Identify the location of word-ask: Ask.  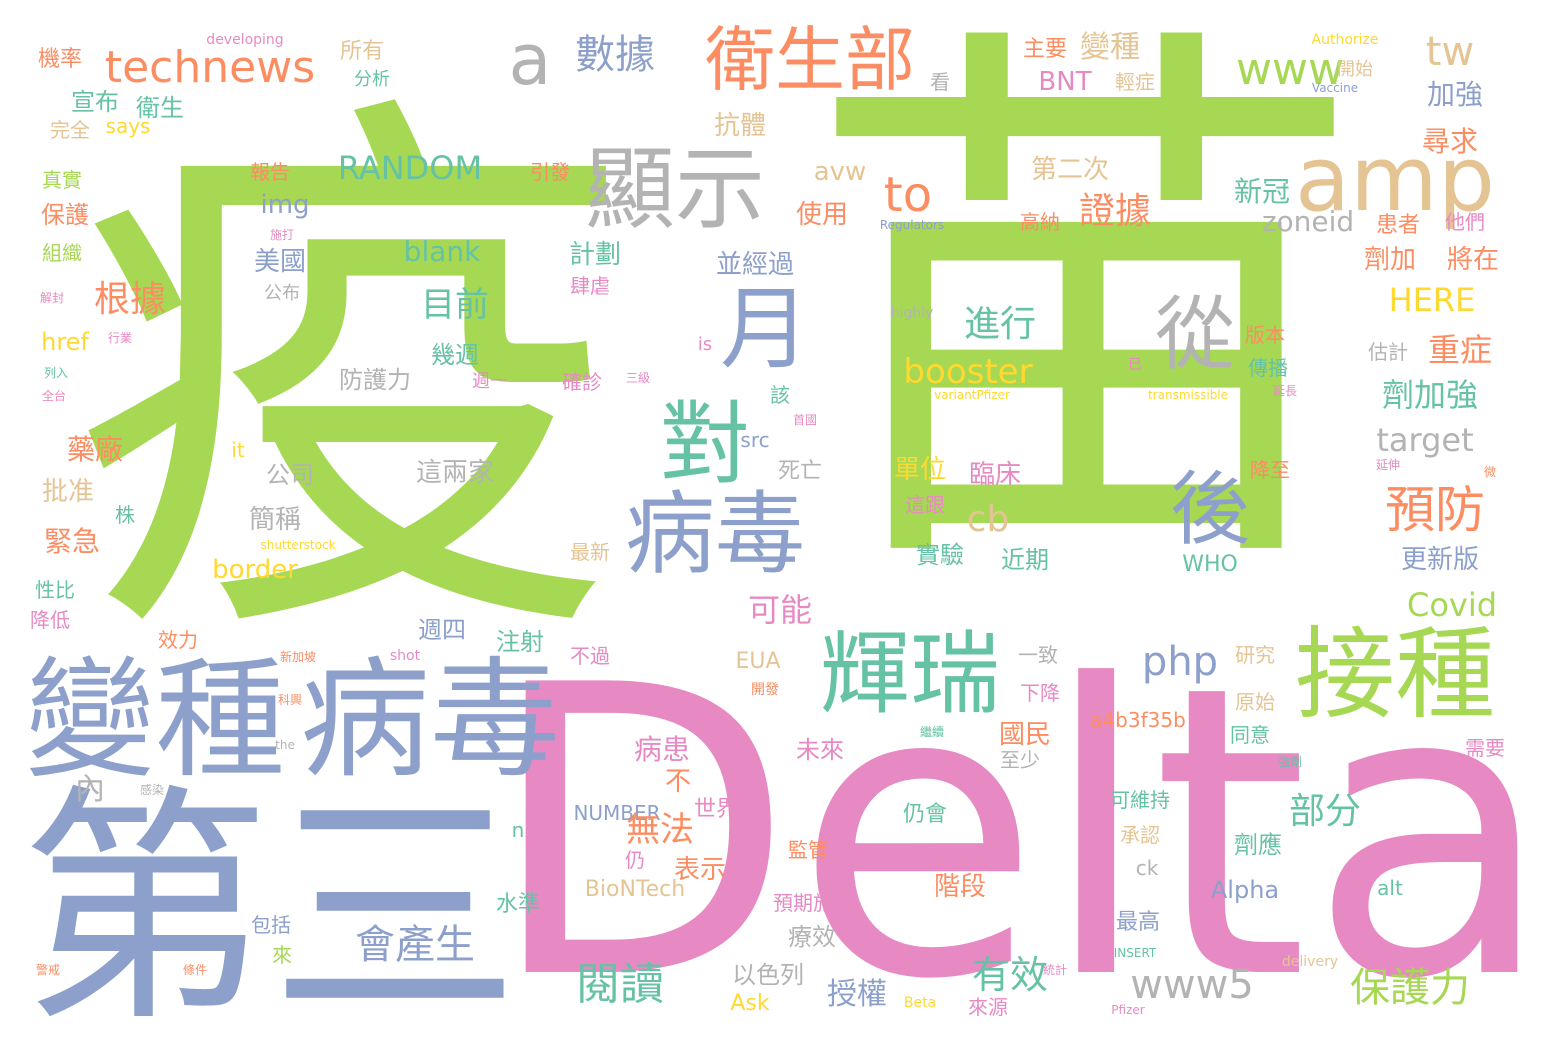
(750, 1003).